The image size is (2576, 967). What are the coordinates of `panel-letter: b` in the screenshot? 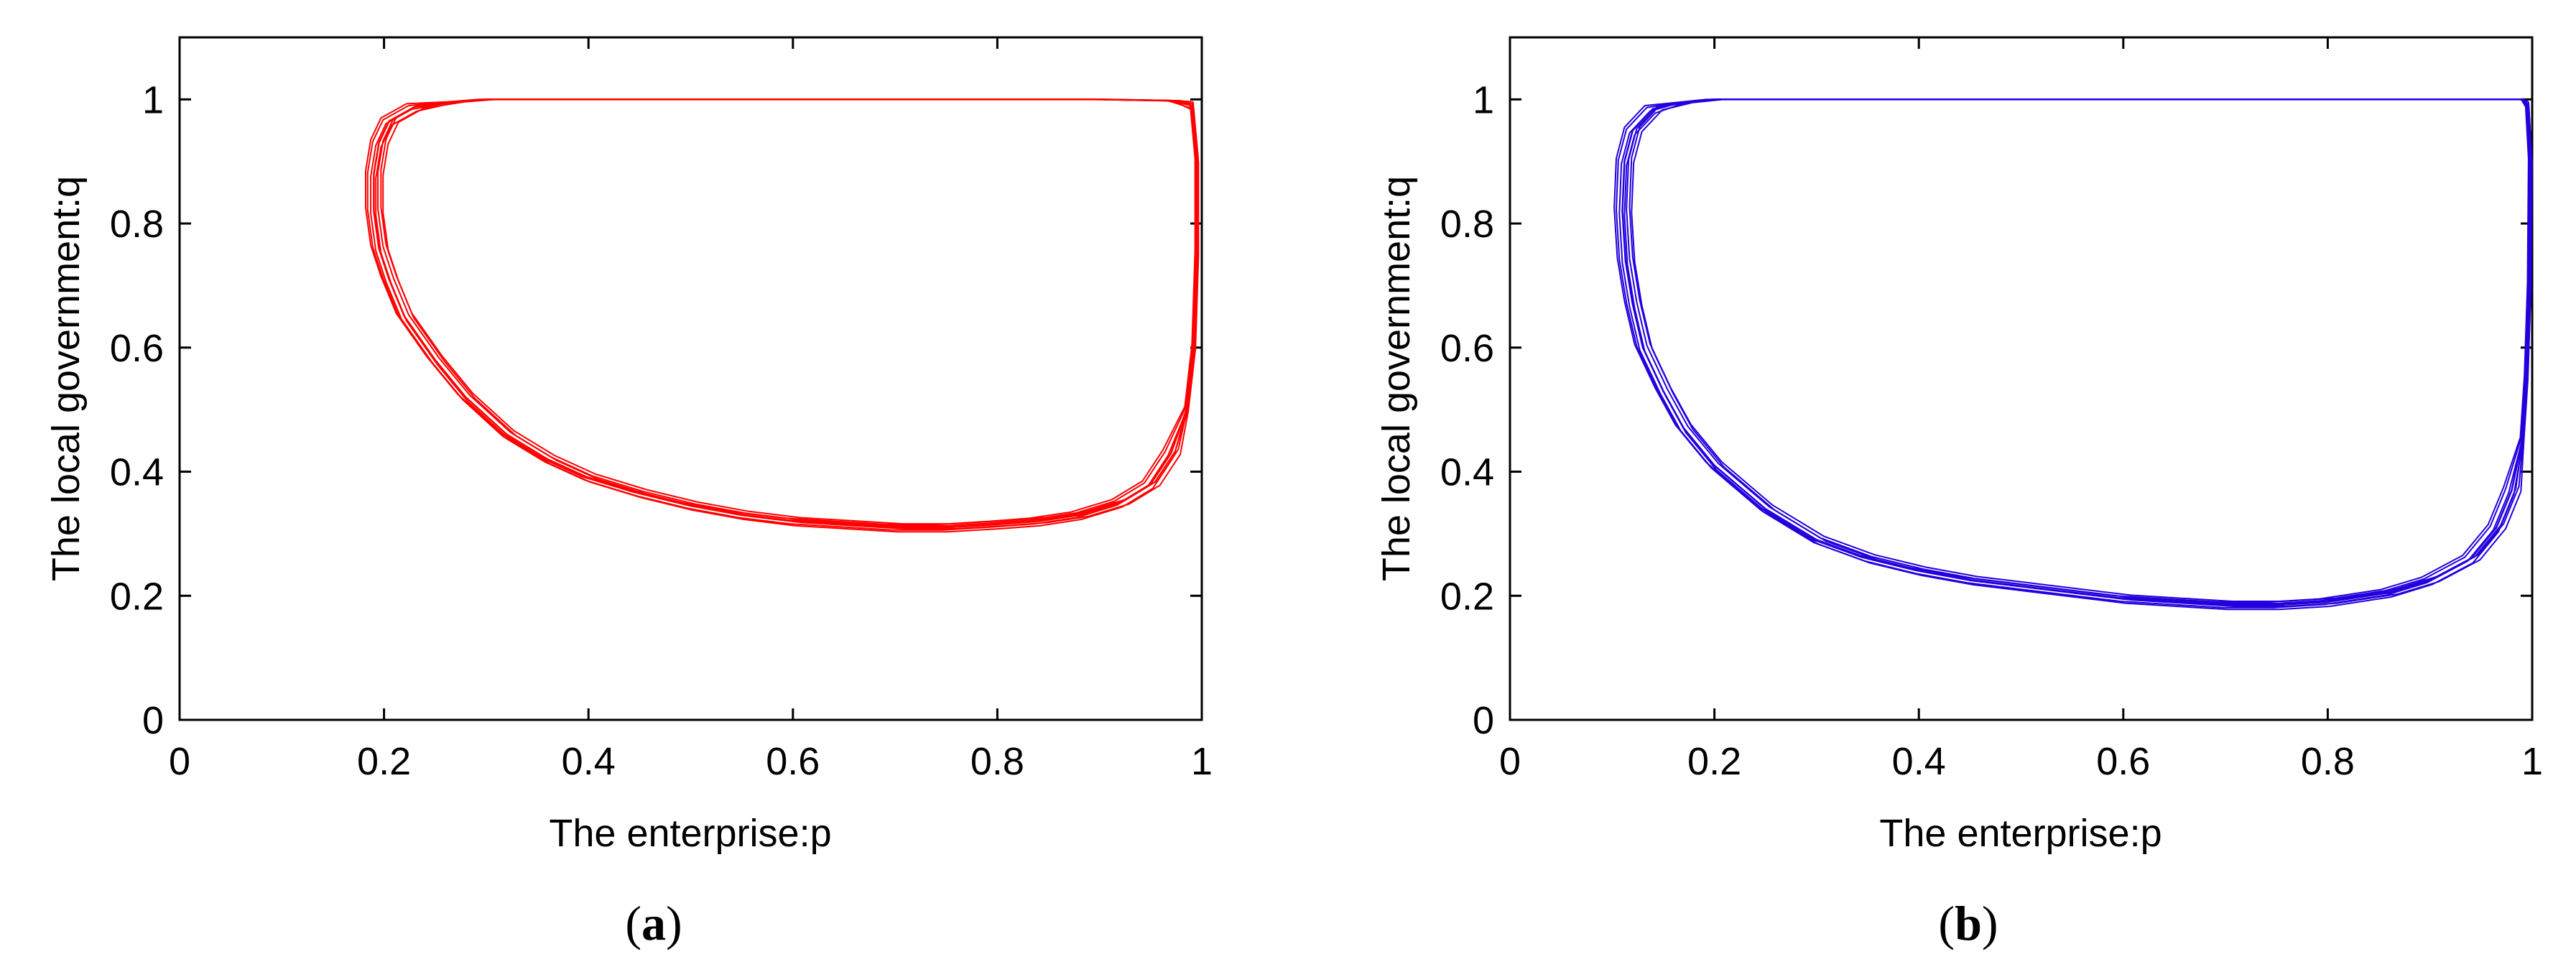 It's located at (1968, 923).